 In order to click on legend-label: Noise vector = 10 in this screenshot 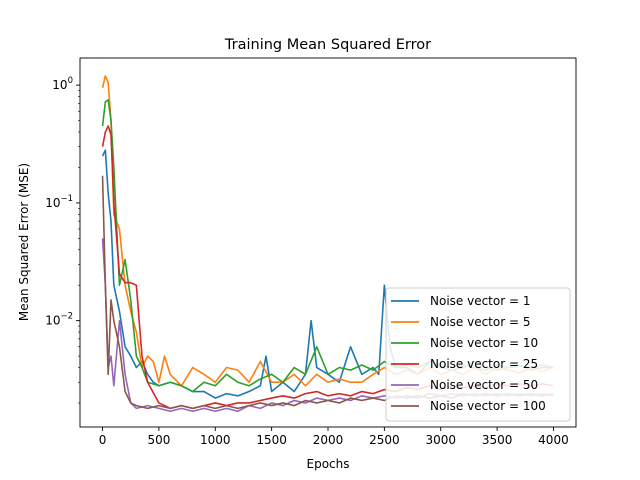, I will do `click(484, 343)`.